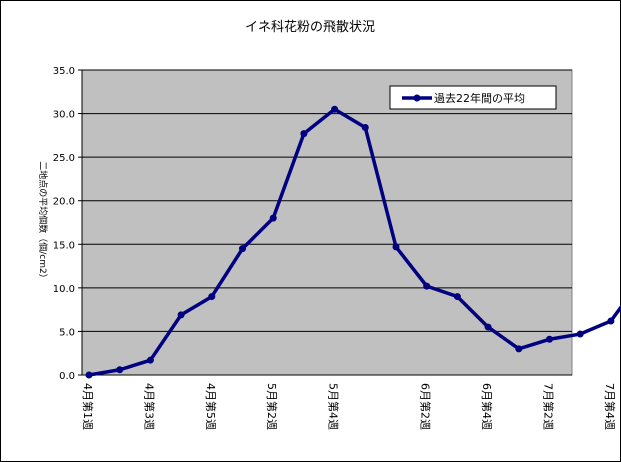  I want to click on y-tick-label: 5.0, so click(67, 332).